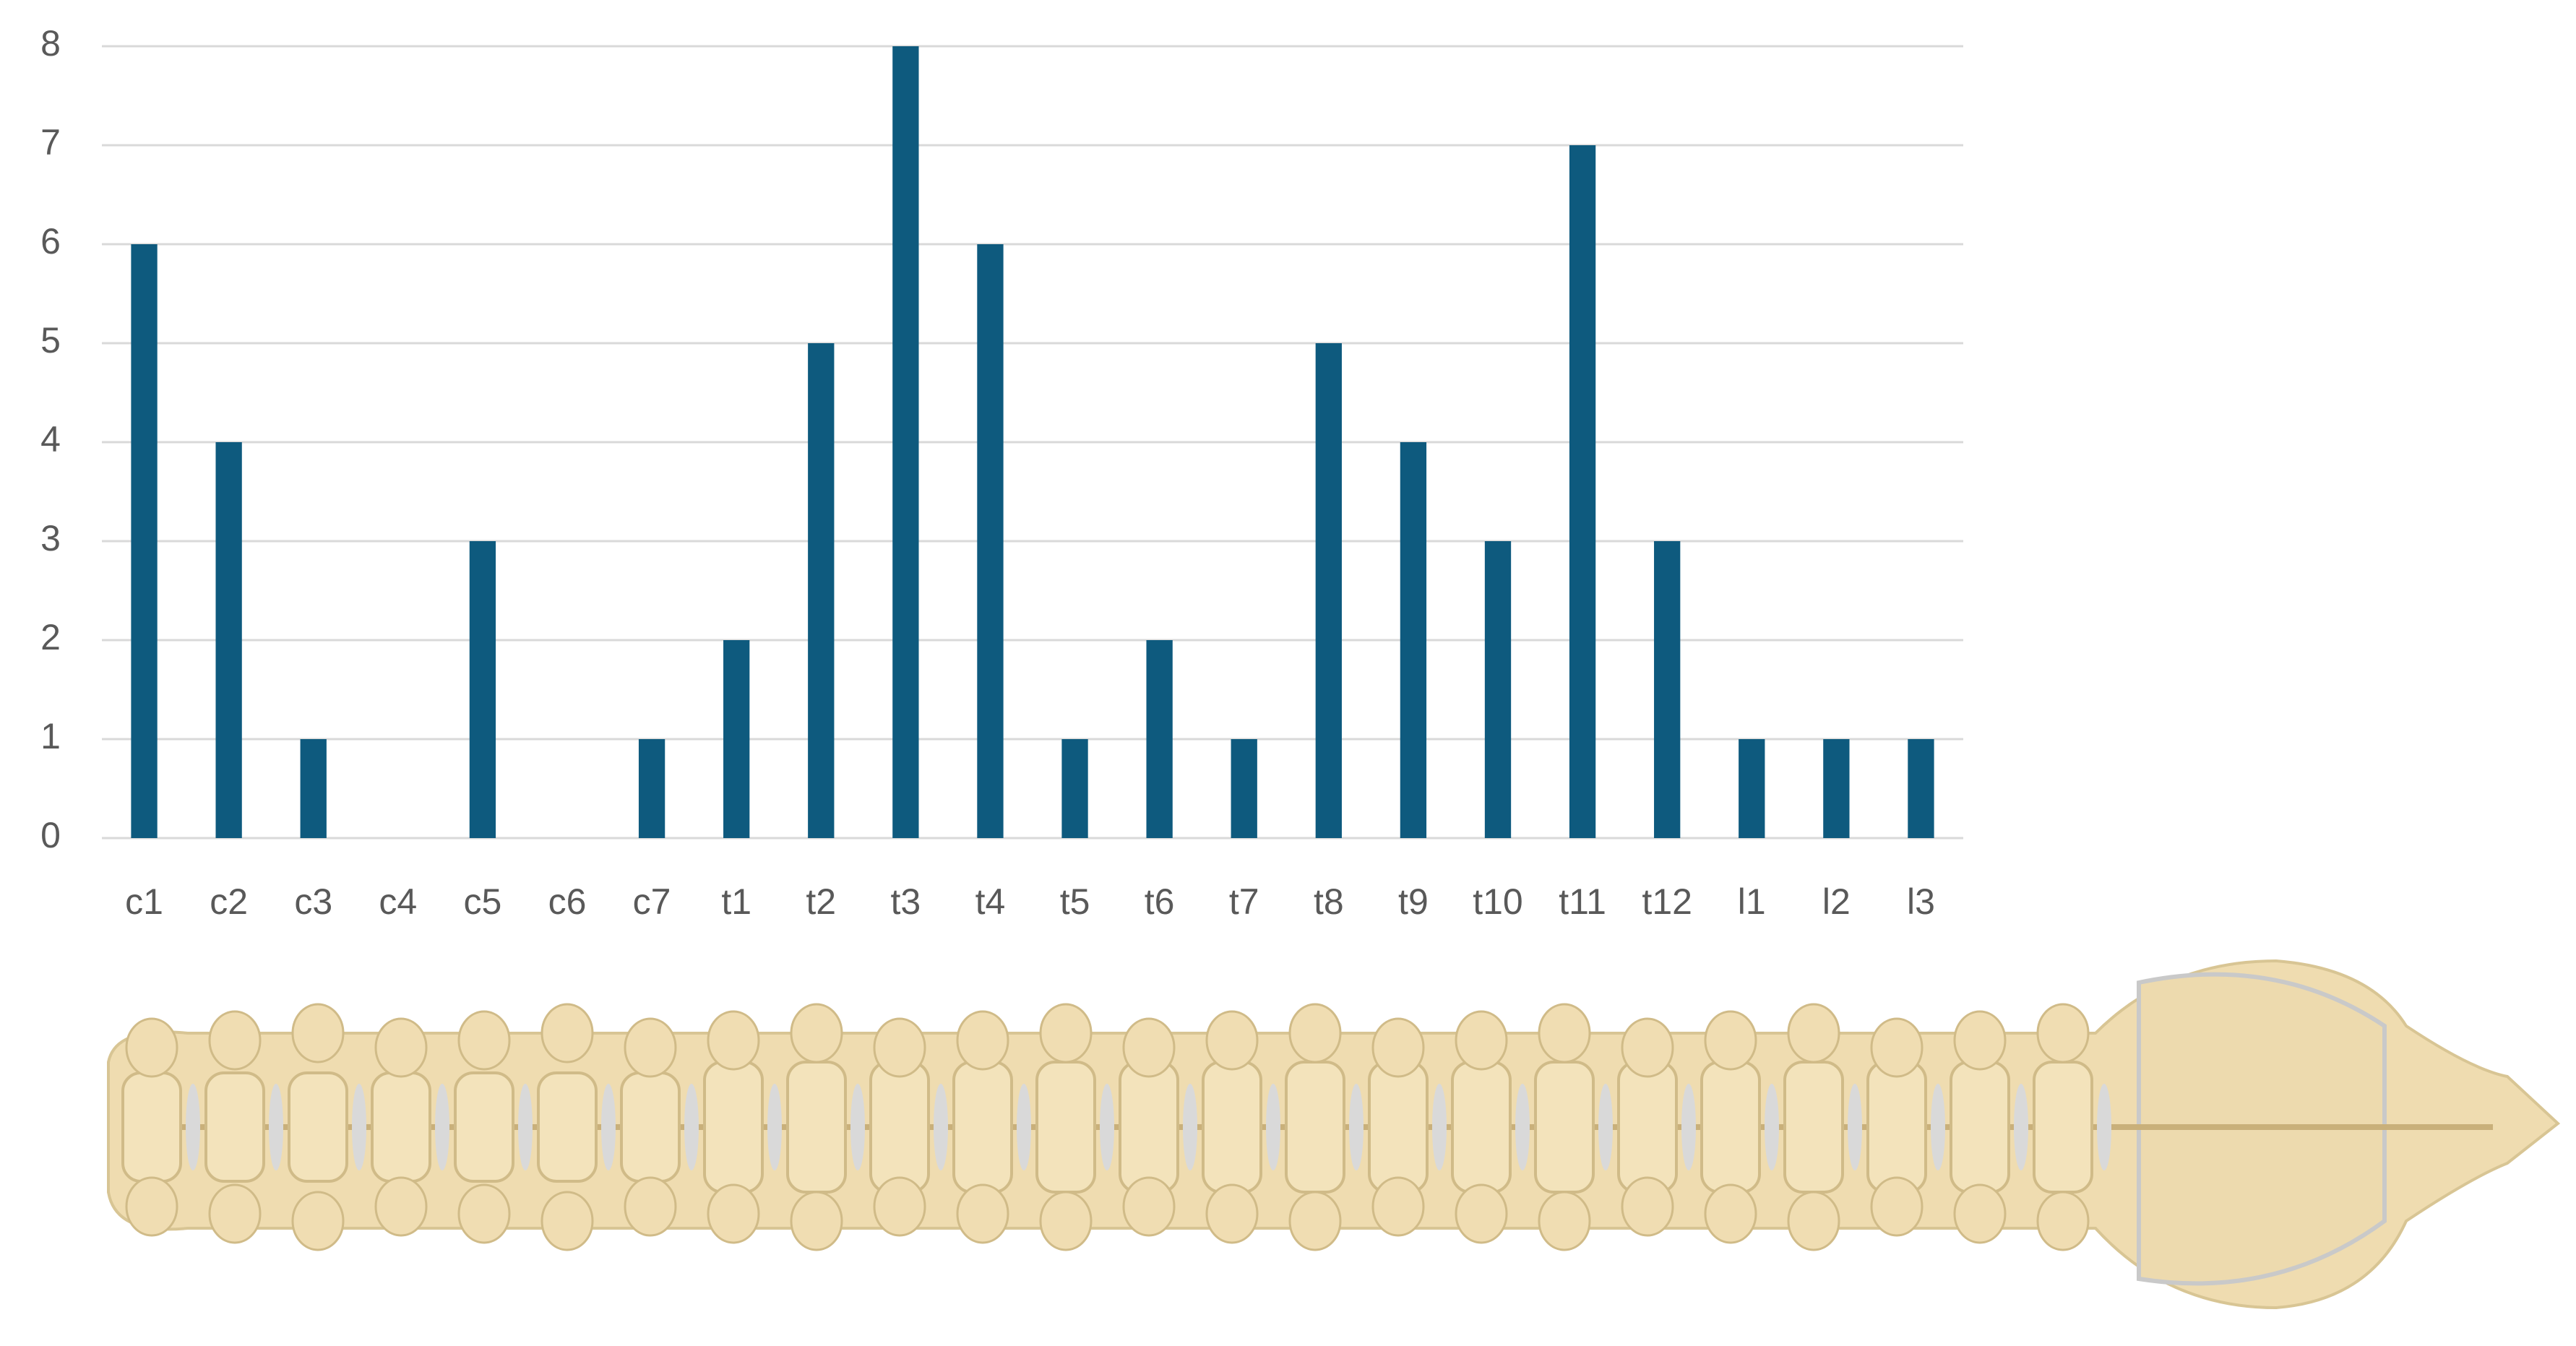  I want to click on x-tick-label: t4, so click(990, 901).